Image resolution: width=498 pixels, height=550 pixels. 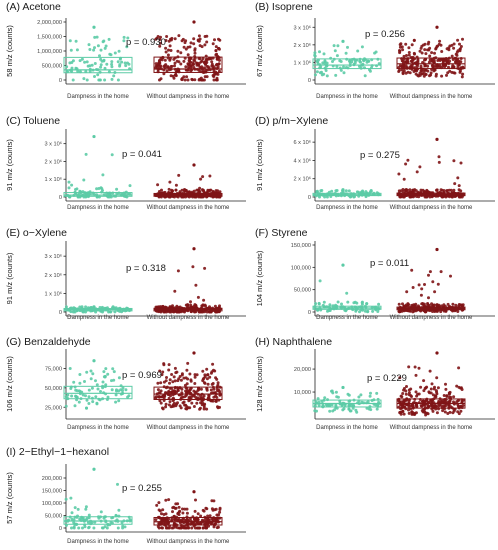 I want to click on y-tick-label: 150,000, so click(x=52, y=492).